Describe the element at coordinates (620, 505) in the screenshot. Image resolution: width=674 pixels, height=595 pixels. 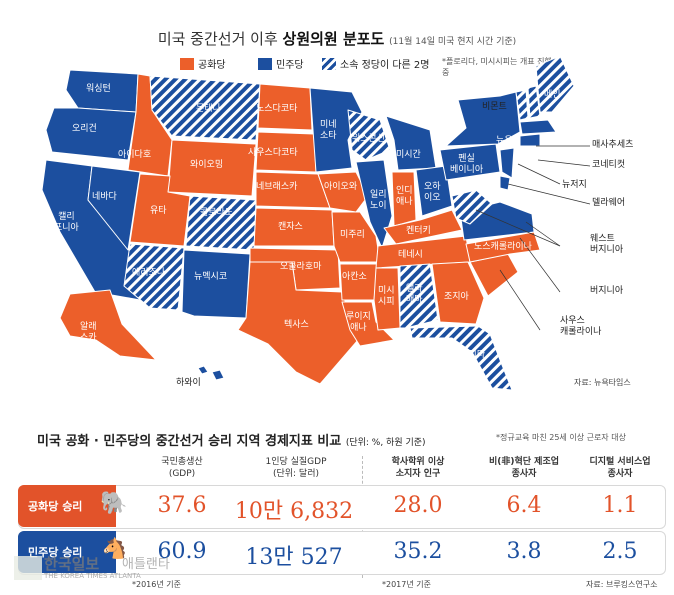
I see `rep-digital: 1.1` at that location.